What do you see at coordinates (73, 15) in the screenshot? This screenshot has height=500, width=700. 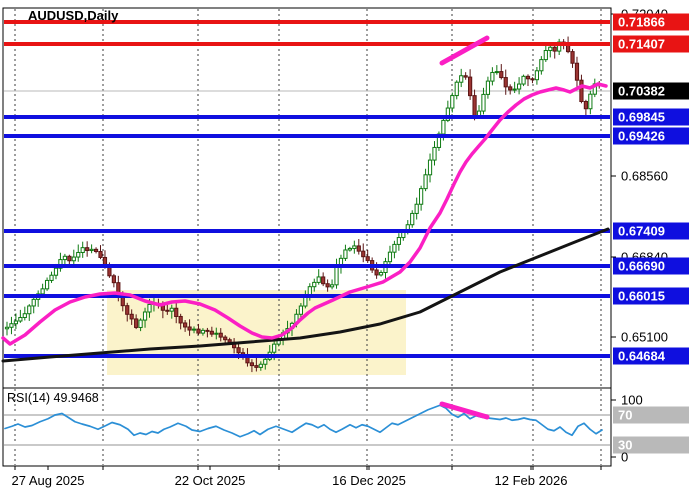 I see `symbol-timeframe-label: AUDUSD,Daily` at bounding box center [73, 15].